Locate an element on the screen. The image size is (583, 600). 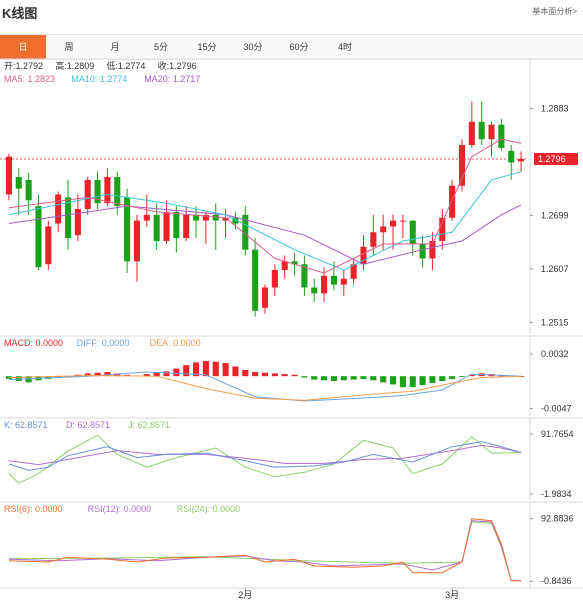
main-y-tick-label: 1.2699 is located at coordinates (555, 215).